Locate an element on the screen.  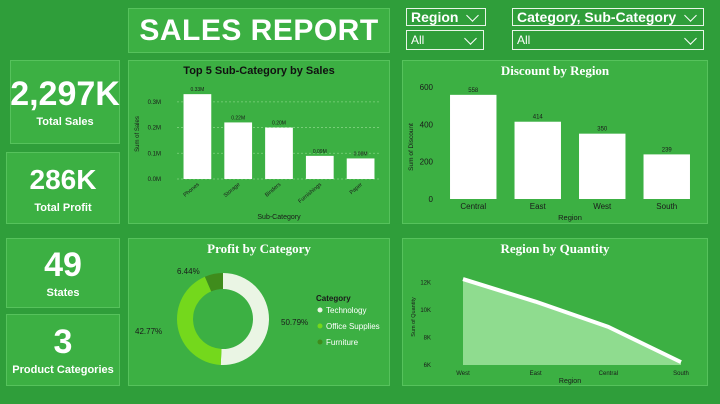
y-tick-label: 0.1M is located at coordinates (154, 154).